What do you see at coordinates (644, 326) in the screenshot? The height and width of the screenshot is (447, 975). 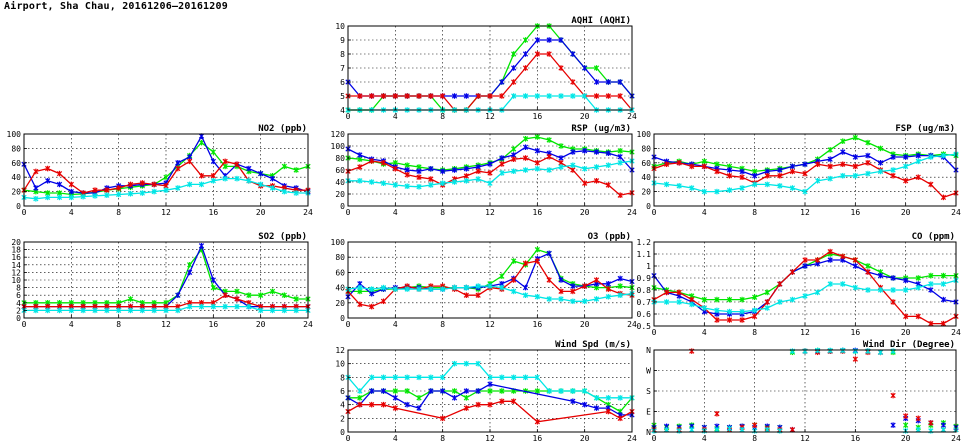 I see `y-tick-label: 0.5` at bounding box center [644, 326].